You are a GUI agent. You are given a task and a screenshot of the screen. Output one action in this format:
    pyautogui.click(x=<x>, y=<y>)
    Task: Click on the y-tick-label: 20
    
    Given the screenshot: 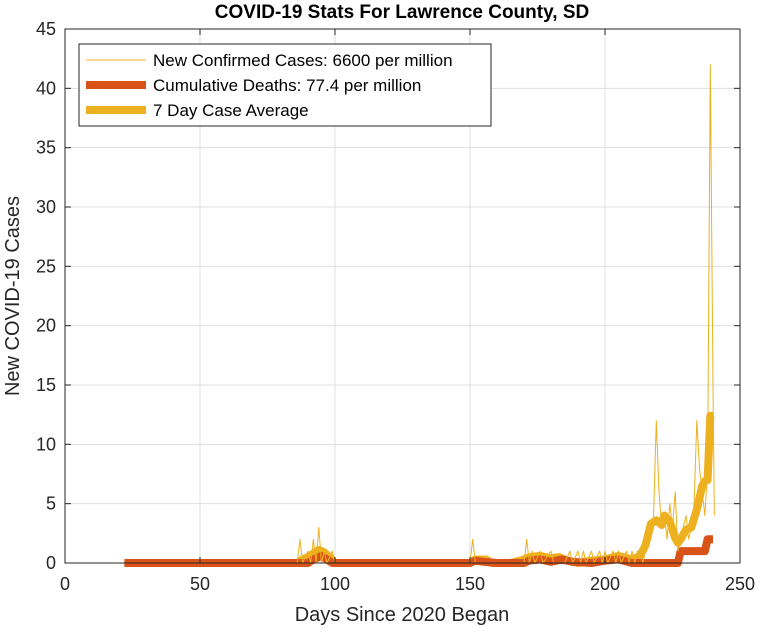 What is the action you would take?
    pyautogui.click(x=46, y=326)
    